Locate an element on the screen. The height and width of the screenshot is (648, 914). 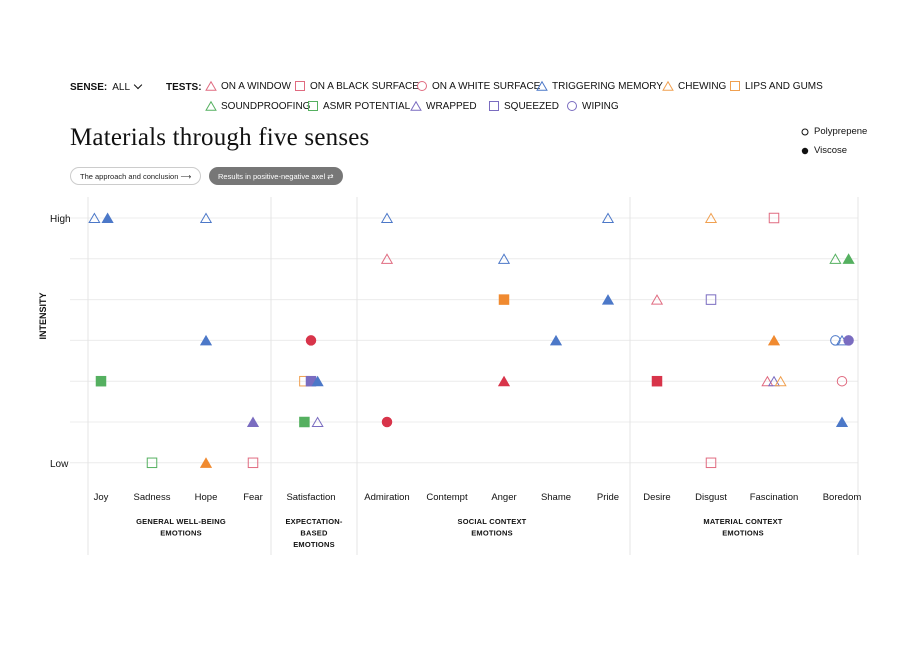
test-legend-on-a-window: ON A WINDOW is located at coordinates (248, 86).